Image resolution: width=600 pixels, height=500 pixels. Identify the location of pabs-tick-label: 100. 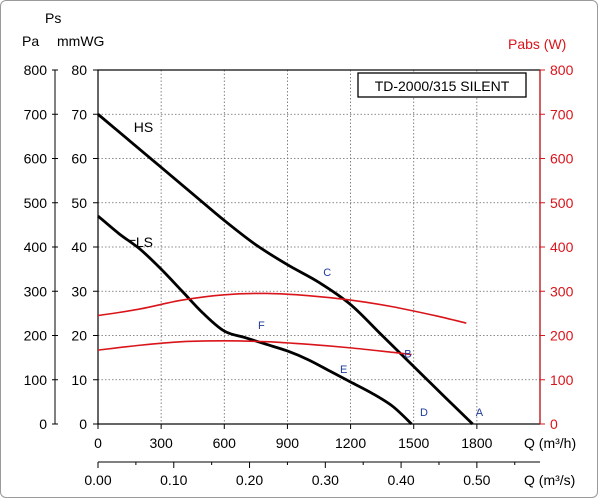
(562, 380).